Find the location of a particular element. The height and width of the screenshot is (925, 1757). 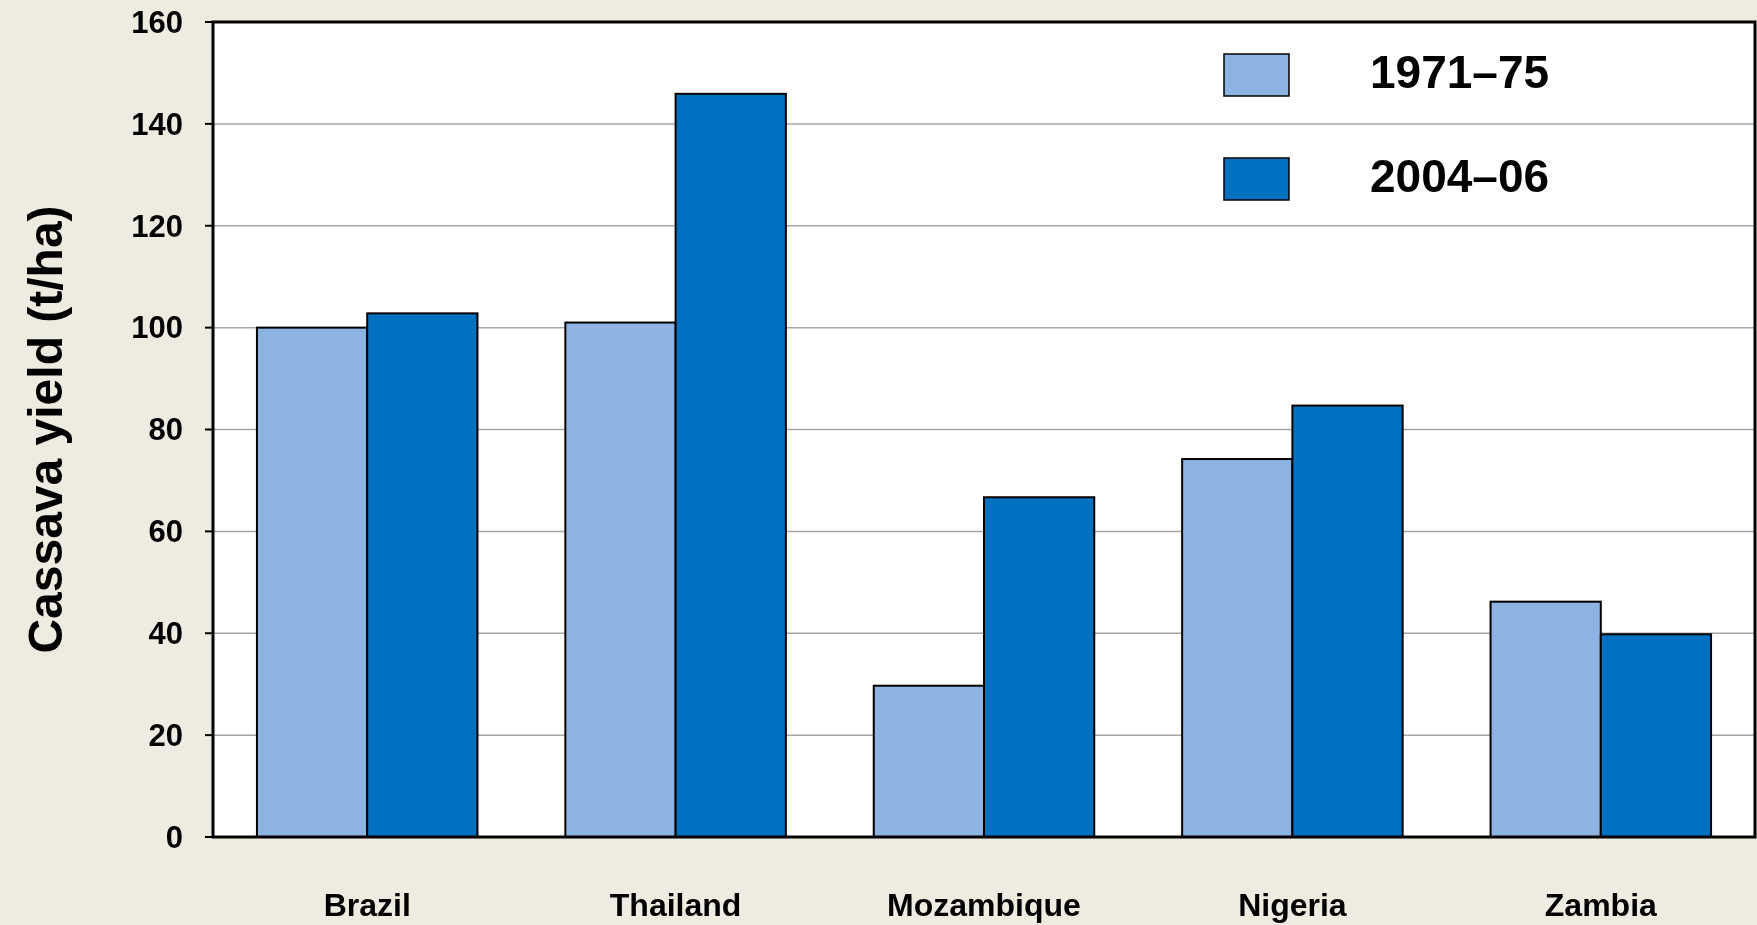

y-axis-title: Cassava yield (t/ha) is located at coordinates (45, 429).